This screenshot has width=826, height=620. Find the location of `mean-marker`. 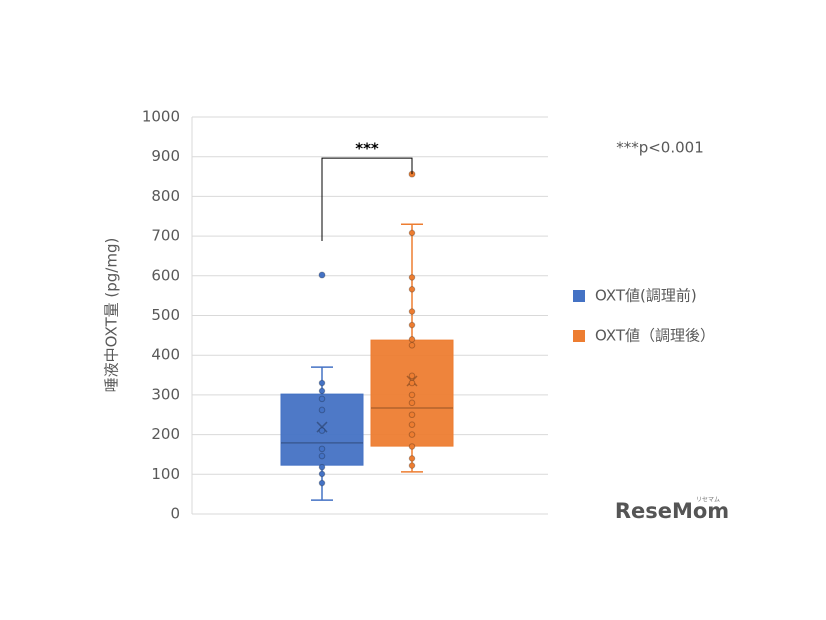

mean-marker is located at coordinates (322, 427).